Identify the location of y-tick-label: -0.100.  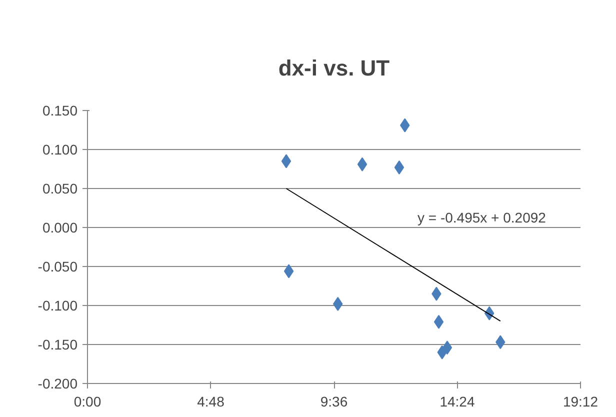
(58, 306).